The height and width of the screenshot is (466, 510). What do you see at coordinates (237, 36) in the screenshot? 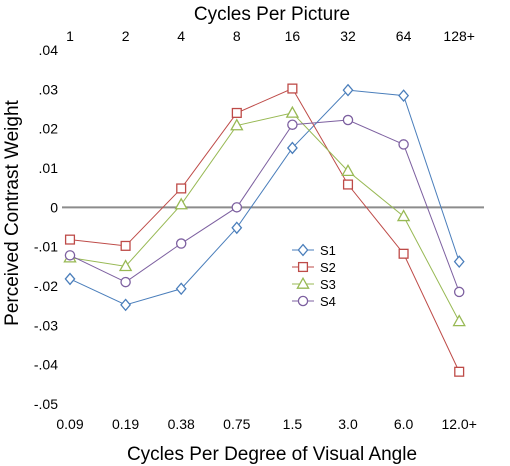
I see `top-tick-label: 8` at bounding box center [237, 36].